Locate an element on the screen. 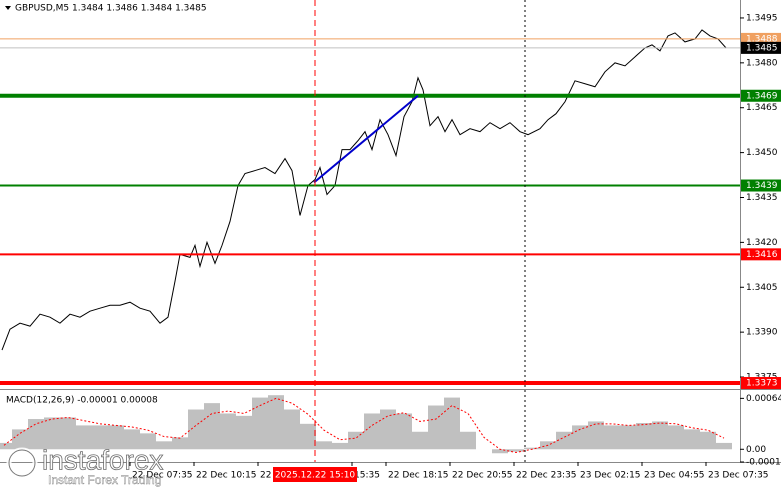 This screenshot has height=489, width=781. x-tick-label: 22 Dec 23:35 is located at coordinates (546, 476).